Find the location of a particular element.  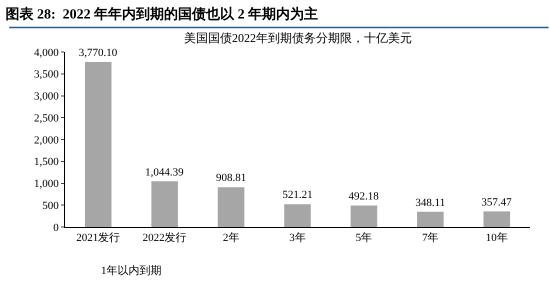

x-tick-label: 2021发行 is located at coordinates (98, 238).